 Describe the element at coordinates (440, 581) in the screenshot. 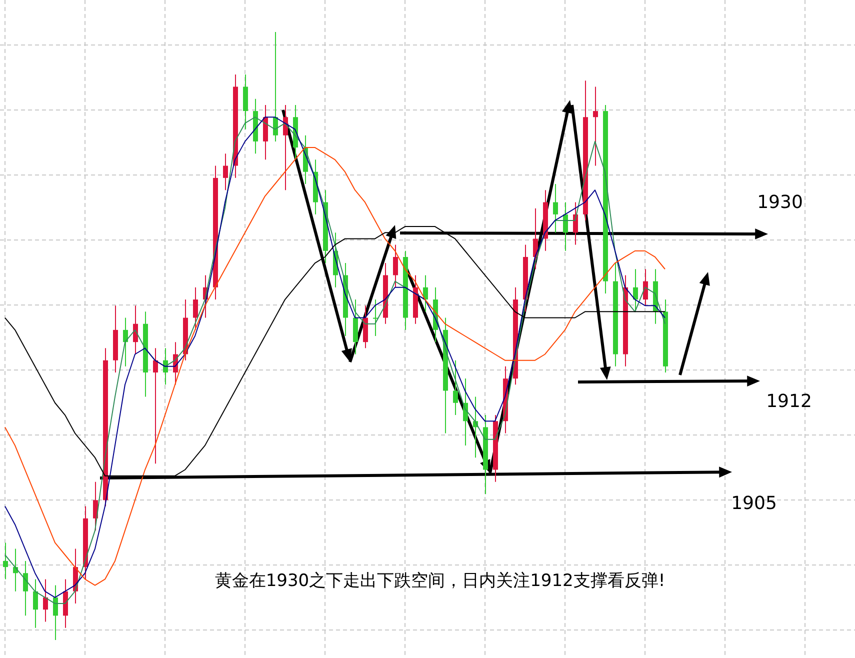

I see `annotation: 黄金在1930之下走出下跌空间，日内关注1912支撑看反弹!` at that location.